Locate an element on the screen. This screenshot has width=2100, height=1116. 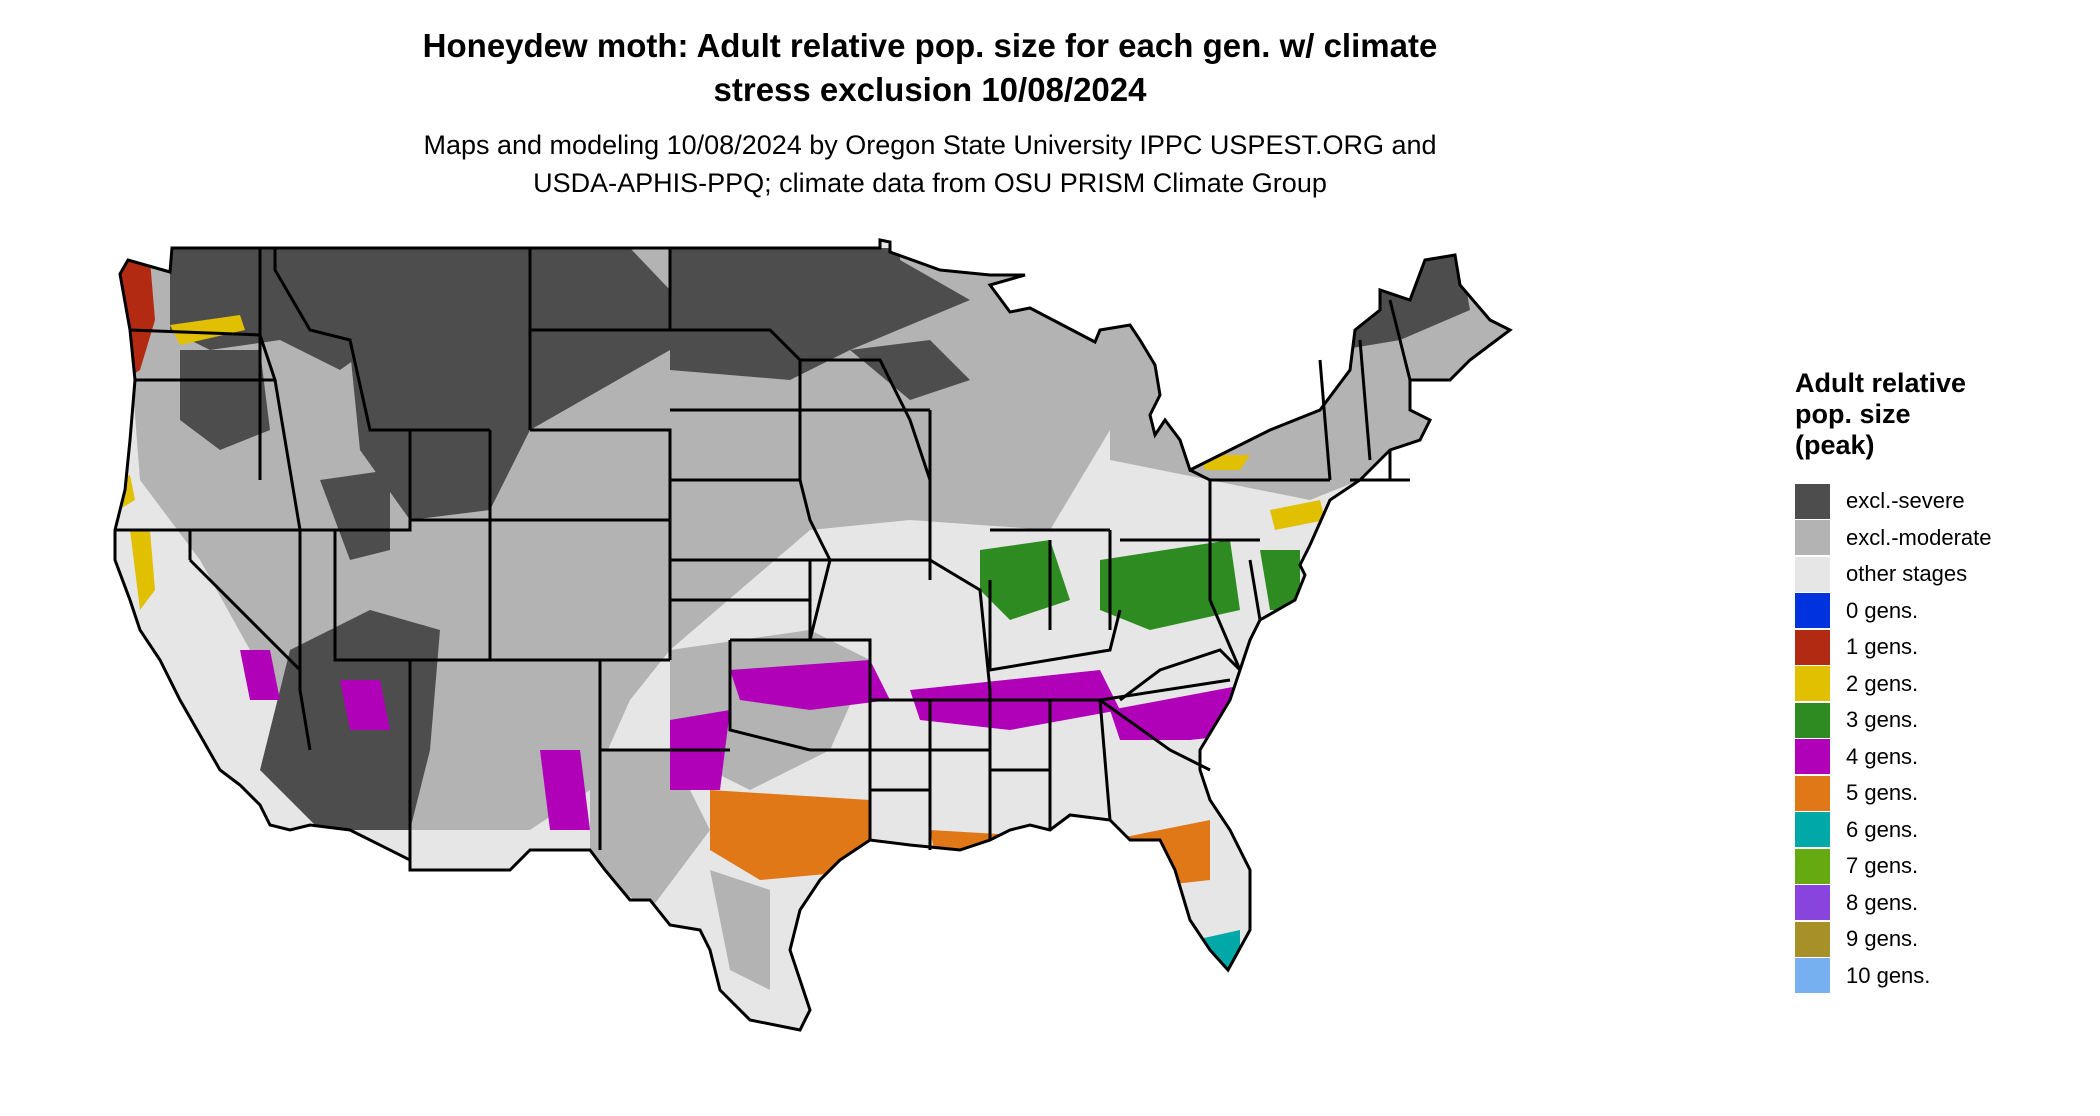
legend-title: Adult relative pop. size (peak) is located at coordinates (1935, 414).